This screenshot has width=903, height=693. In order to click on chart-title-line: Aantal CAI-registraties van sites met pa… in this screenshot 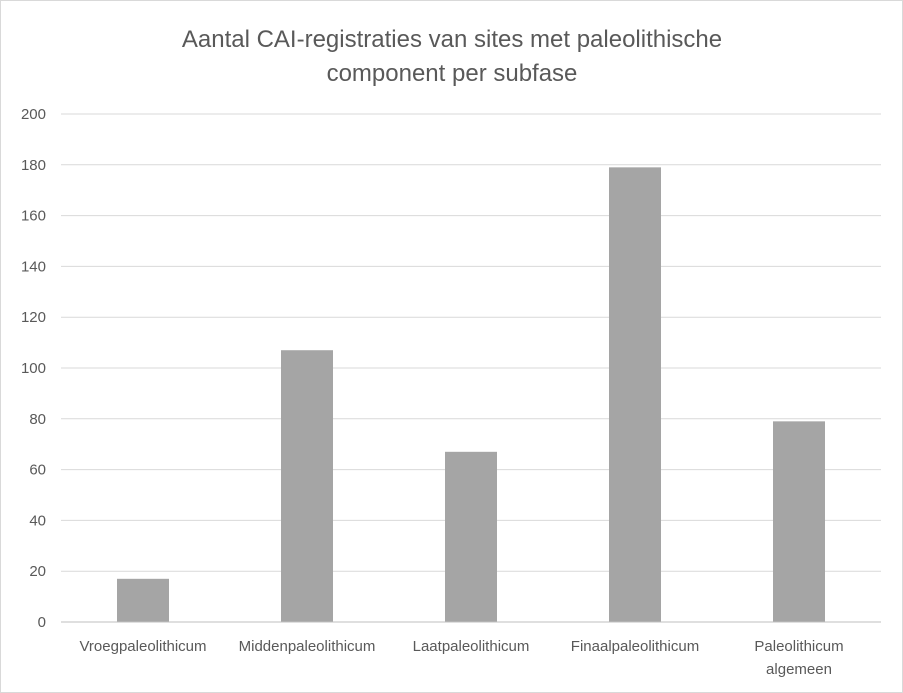, I will do `click(452, 39)`.